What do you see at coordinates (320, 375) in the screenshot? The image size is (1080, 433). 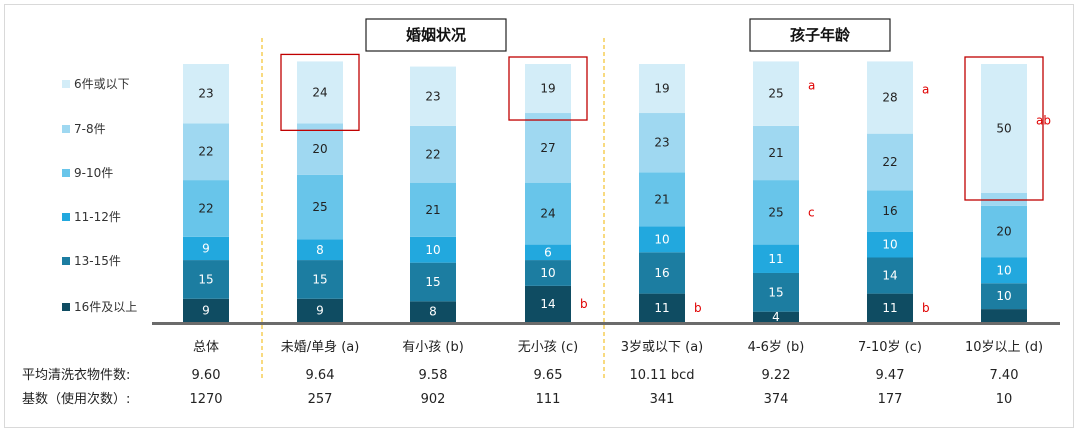 I see `row-value: 9.64` at bounding box center [320, 375].